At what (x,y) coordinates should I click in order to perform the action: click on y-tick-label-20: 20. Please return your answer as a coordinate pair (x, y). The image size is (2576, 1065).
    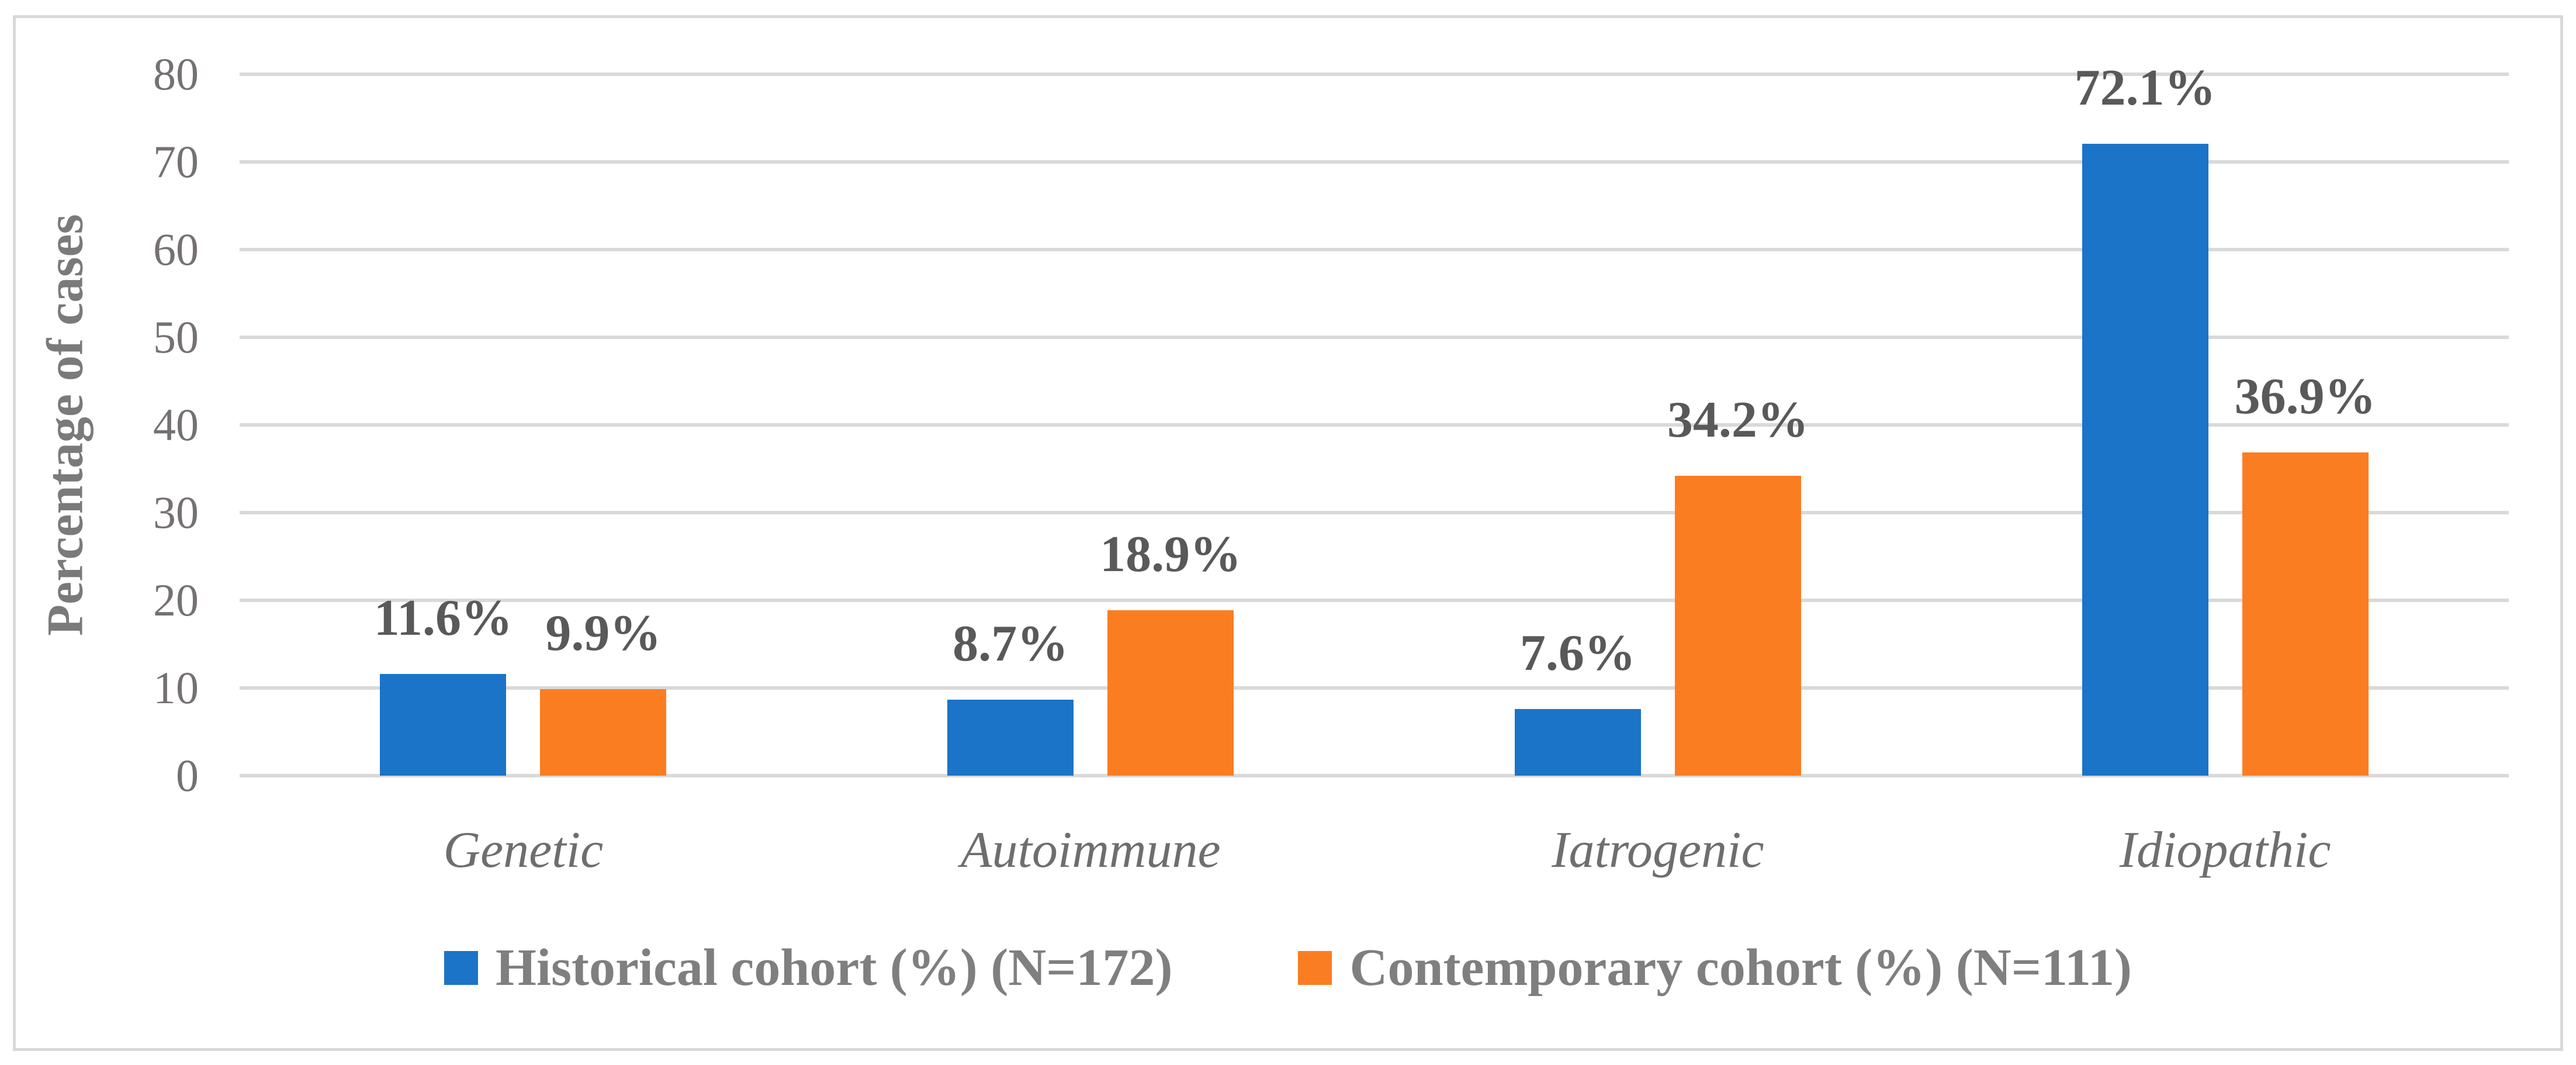
    Looking at the image, I should click on (176, 600).